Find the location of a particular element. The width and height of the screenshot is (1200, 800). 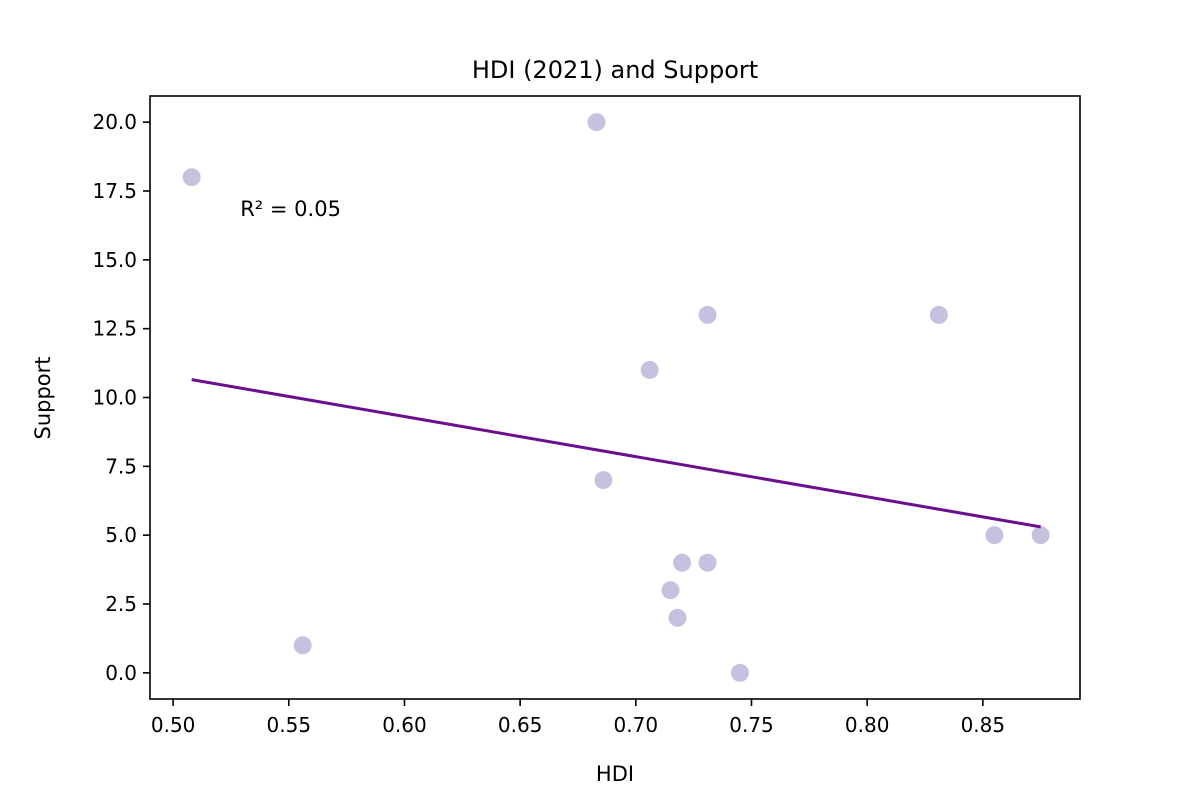

y-tick-label: 5.0 is located at coordinates (121, 535).